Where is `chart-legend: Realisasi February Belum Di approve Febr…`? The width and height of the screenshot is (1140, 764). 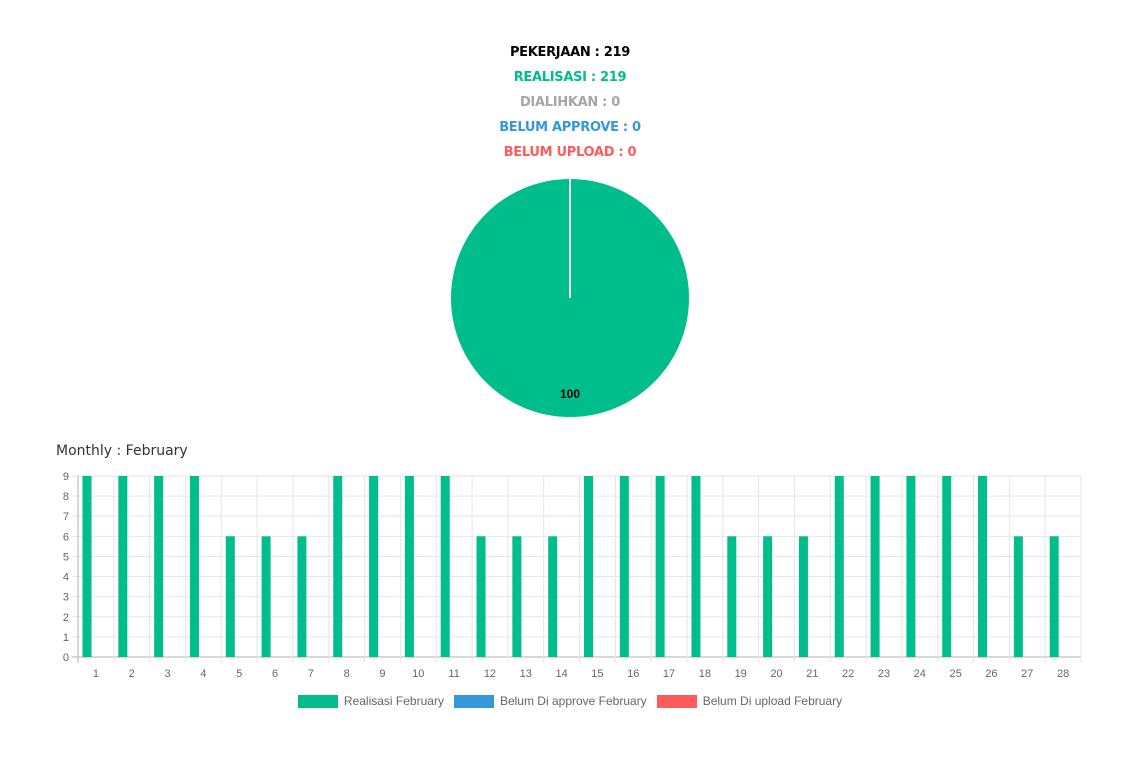 chart-legend: Realisasi February Belum Di approve Febr… is located at coordinates (570, 701).